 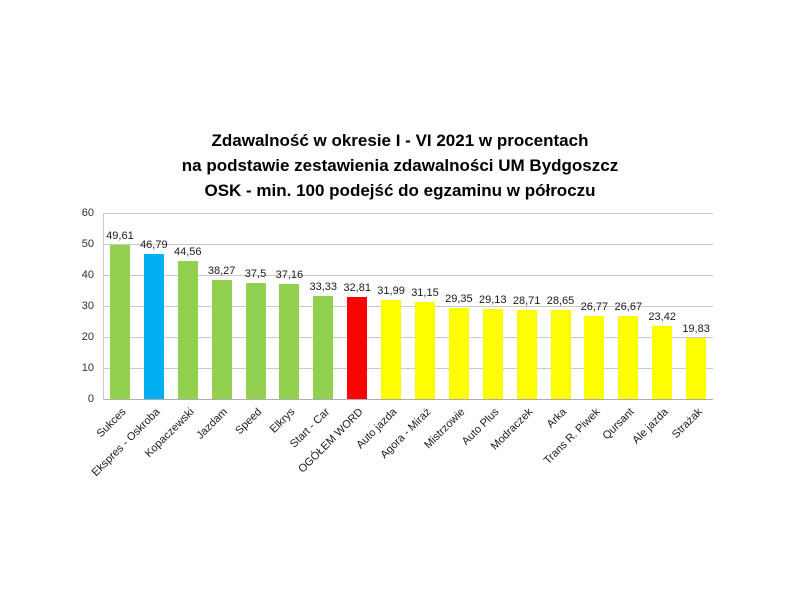 I want to click on bar-value-label: 32,81, so click(x=357, y=288).